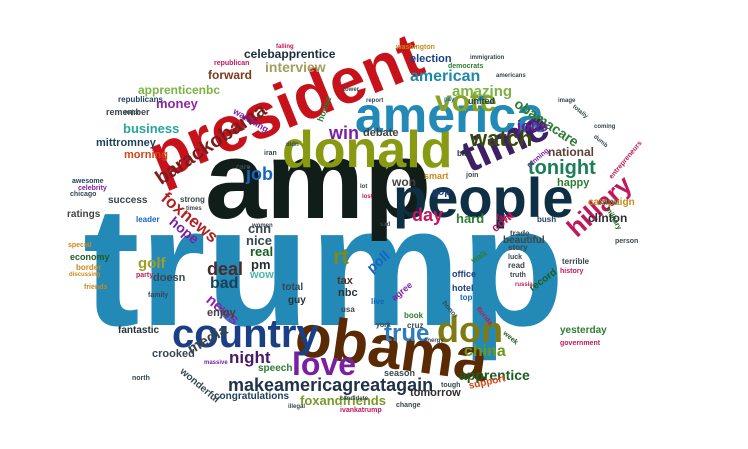 The image size is (748, 449). What do you see at coordinates (285, 47) in the screenshot?
I see `word-falling: falling` at bounding box center [285, 47].